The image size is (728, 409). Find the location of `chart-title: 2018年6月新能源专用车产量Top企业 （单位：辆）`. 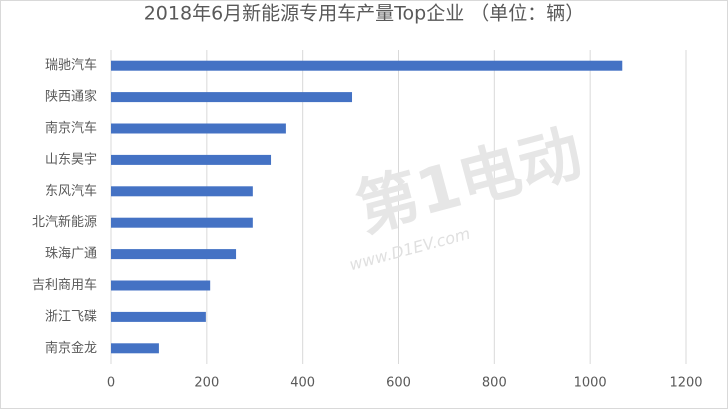

chart-title: 2018年6月新能源专用车产量Top企业 （单位：辆） is located at coordinates (364, 14).